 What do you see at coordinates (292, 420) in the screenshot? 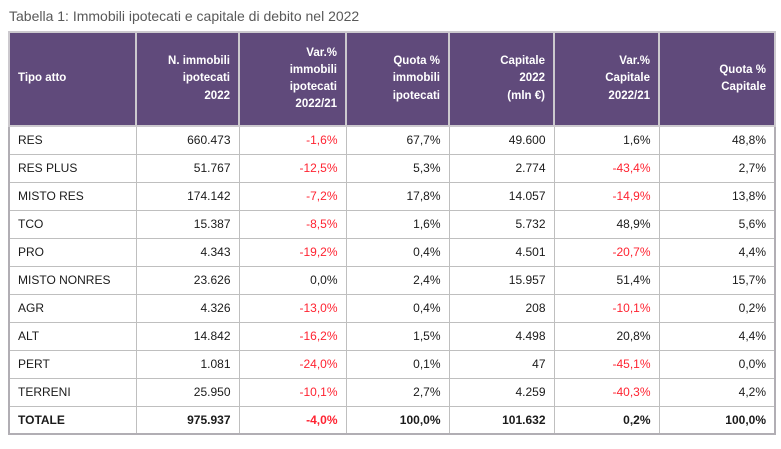
I see `value-cell: -4,0%` at bounding box center [292, 420].